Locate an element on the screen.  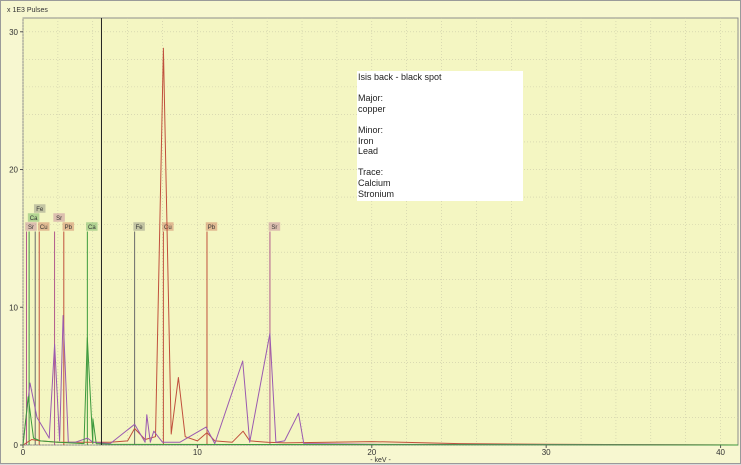
y-tick-label: 20 is located at coordinates (13, 170).